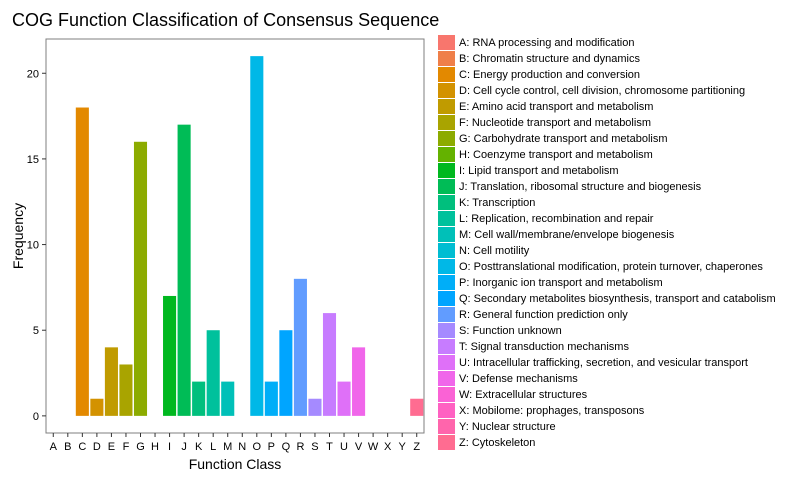 Image resolution: width=800 pixels, height=480 pixels. I want to click on x-tick-label: Y, so click(403, 447).